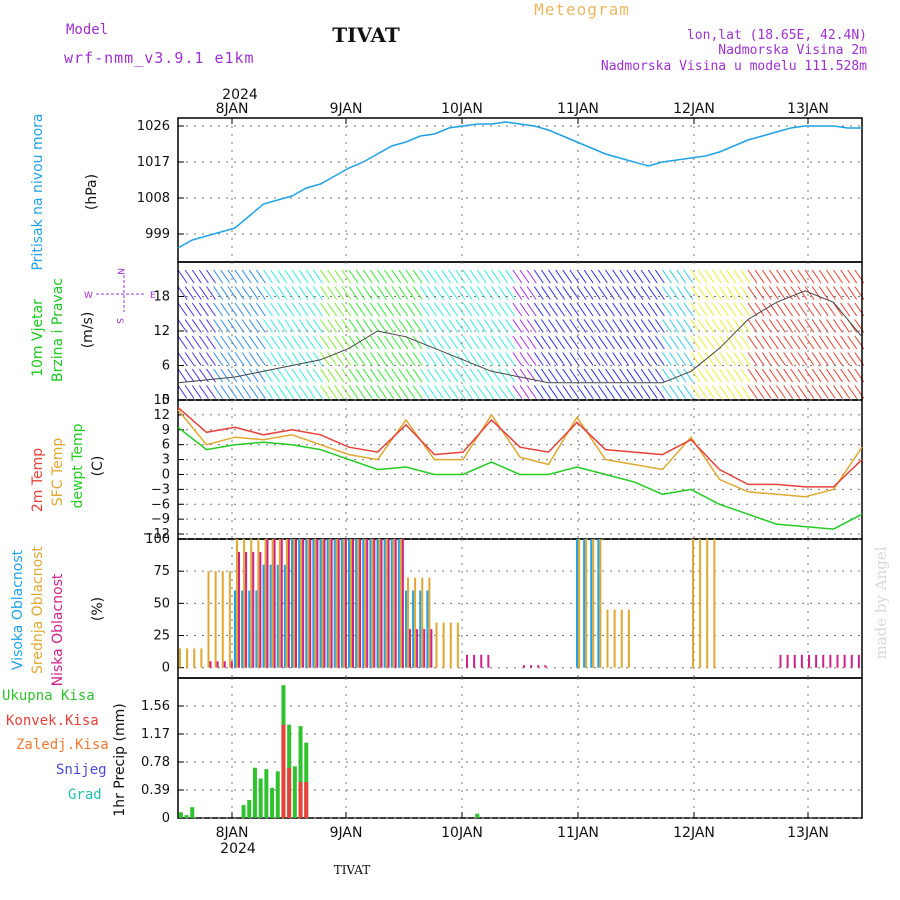 The height and width of the screenshot is (900, 900). Describe the element at coordinates (694, 833) in the screenshot. I see `bottom-date-label: 12JAN` at that location.